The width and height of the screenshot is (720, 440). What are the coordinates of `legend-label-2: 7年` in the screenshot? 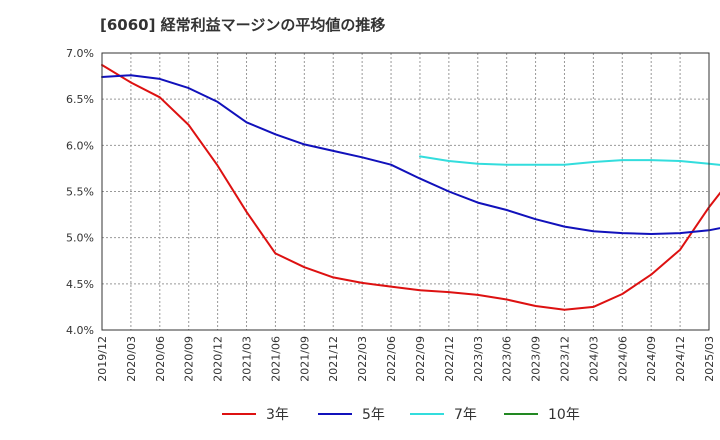 It's located at (465, 415).